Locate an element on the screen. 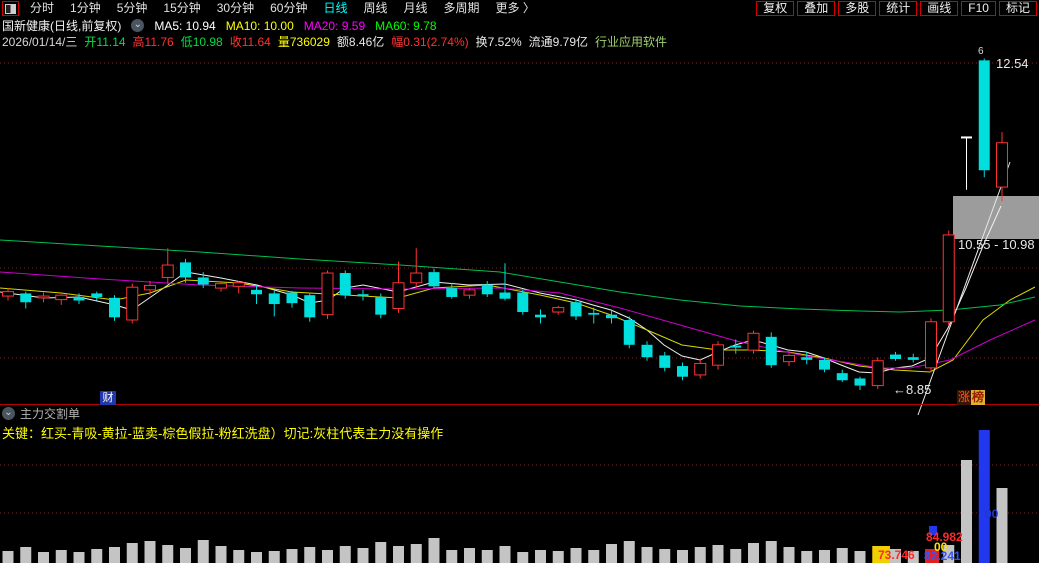 Image resolution: width=1039 pixels, height=563 pixels. indicator-panel-title: 主力交割单 is located at coordinates (50, 414).